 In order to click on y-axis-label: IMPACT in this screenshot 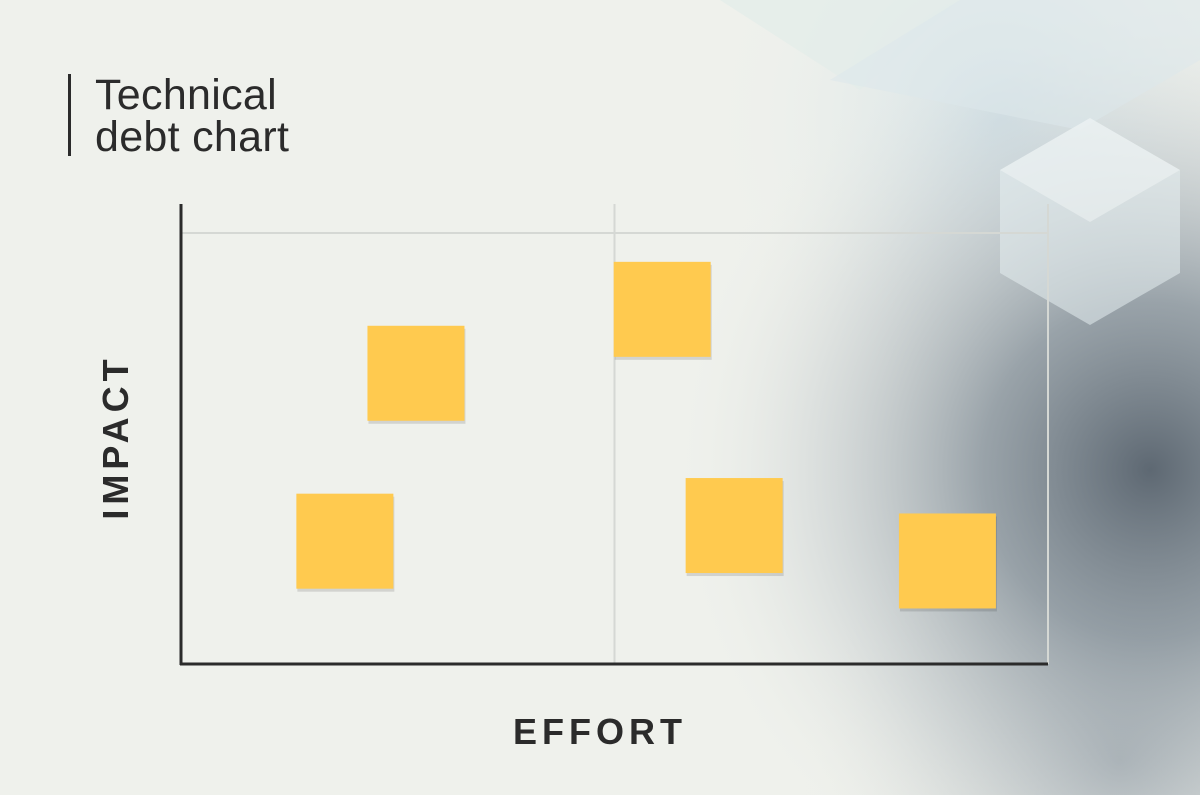, I will do `click(115, 436)`.